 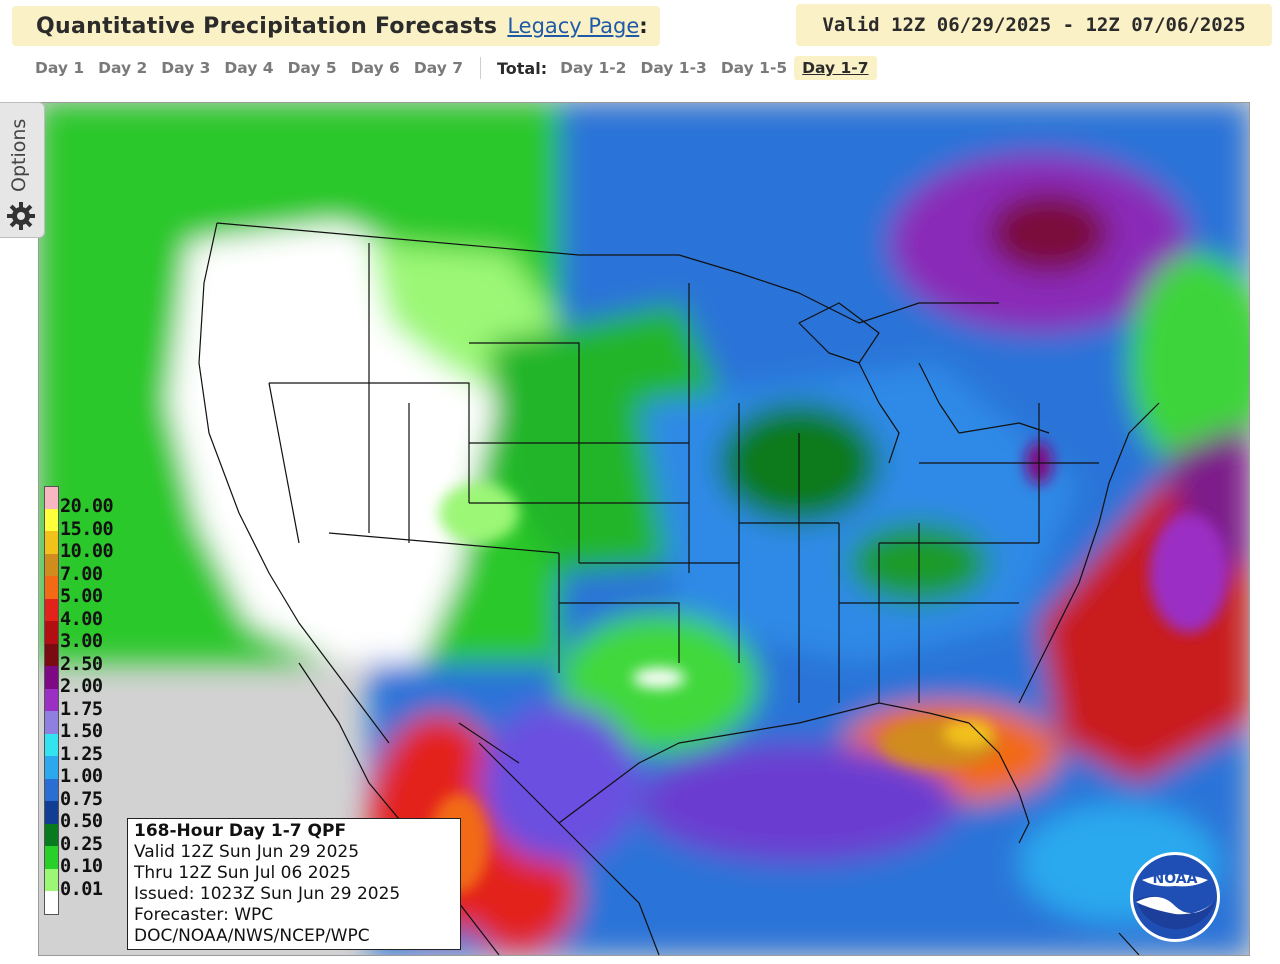 What do you see at coordinates (438, 68) in the screenshot?
I see `tab-day-7: Day 7` at bounding box center [438, 68].